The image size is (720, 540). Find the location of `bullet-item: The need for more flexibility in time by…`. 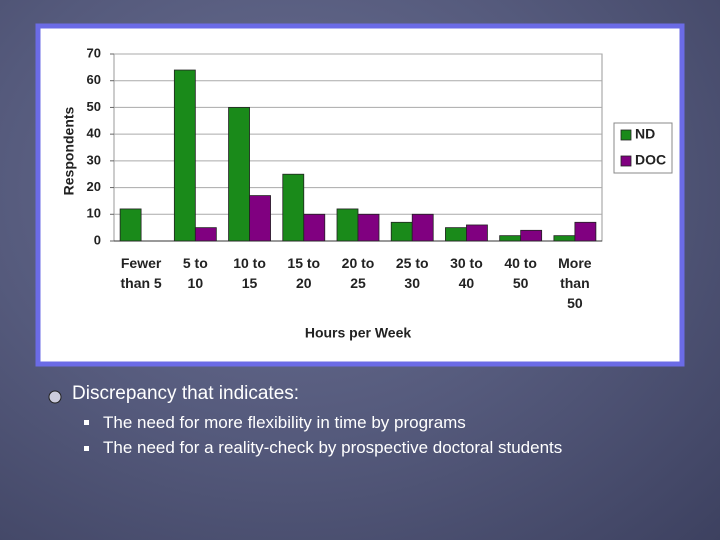

bullet-item: The need for more flexibility in time by… is located at coordinates (284, 422).